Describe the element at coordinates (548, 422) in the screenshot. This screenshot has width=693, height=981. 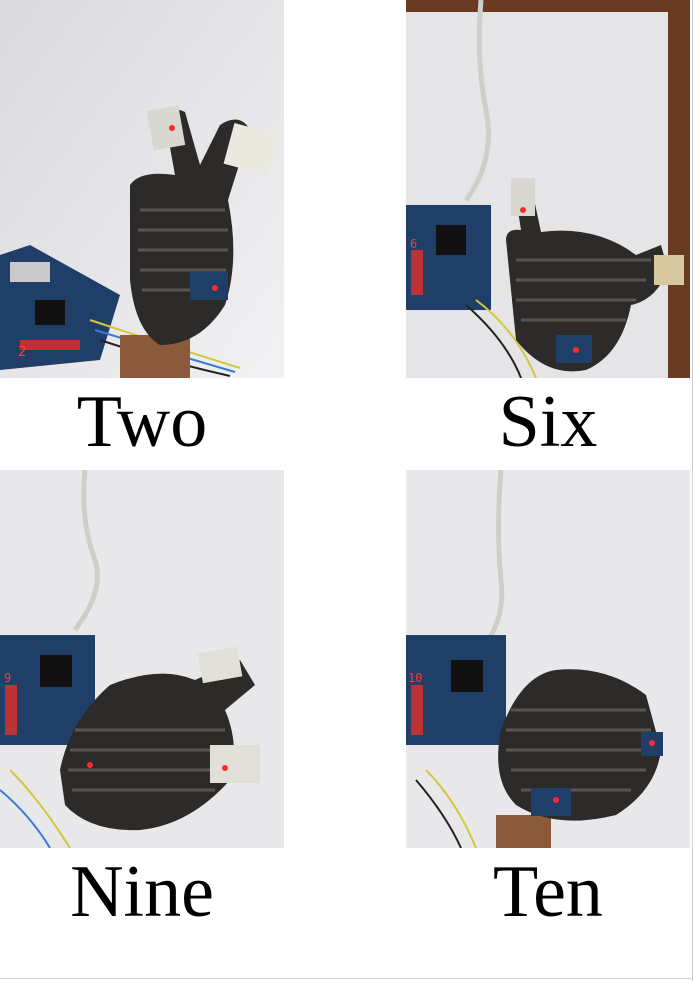
I see `caption-six: Six` at that location.